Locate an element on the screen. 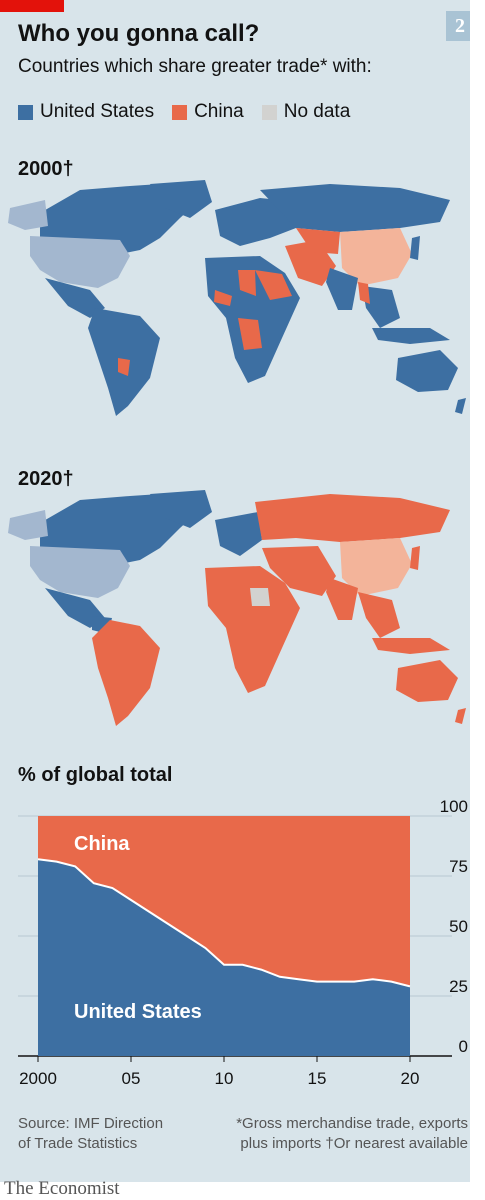 The image size is (485, 1200). legend-item-us: United States is located at coordinates (86, 112).